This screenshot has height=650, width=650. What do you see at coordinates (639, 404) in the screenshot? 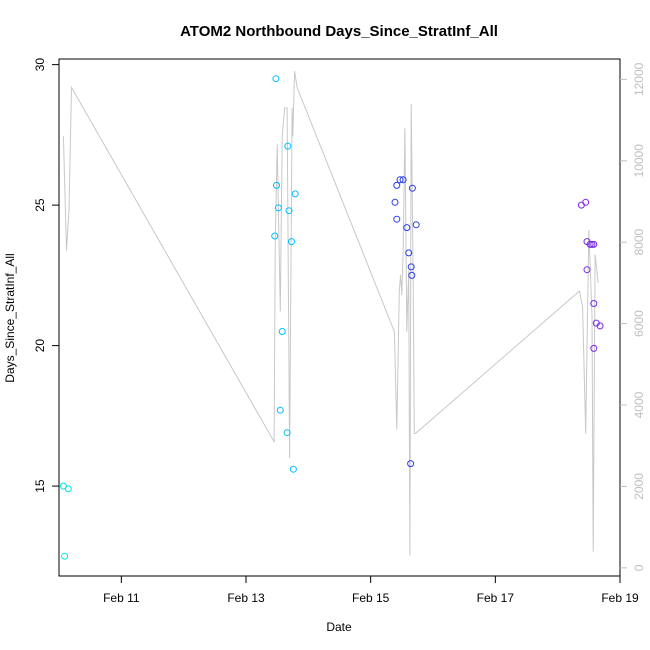
I see `y2-tick-label: 4000` at bounding box center [639, 404].